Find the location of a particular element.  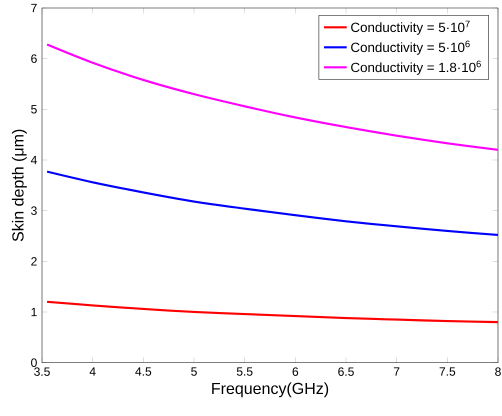

y-tick-label: 2 is located at coordinates (34, 261).